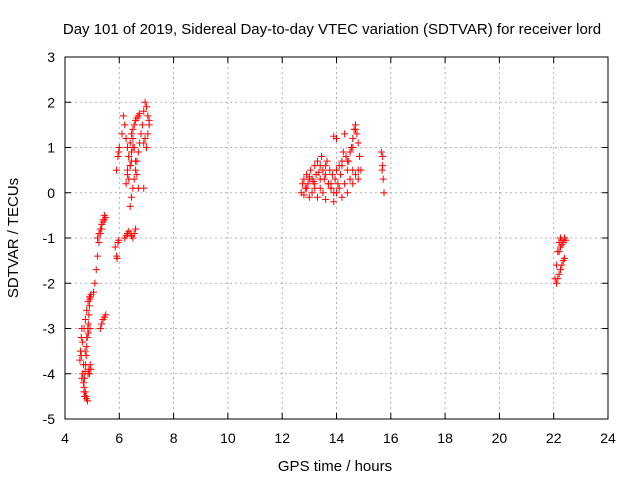 The height and width of the screenshot is (480, 640). I want to click on y-tick-label: -4, so click(49, 374).